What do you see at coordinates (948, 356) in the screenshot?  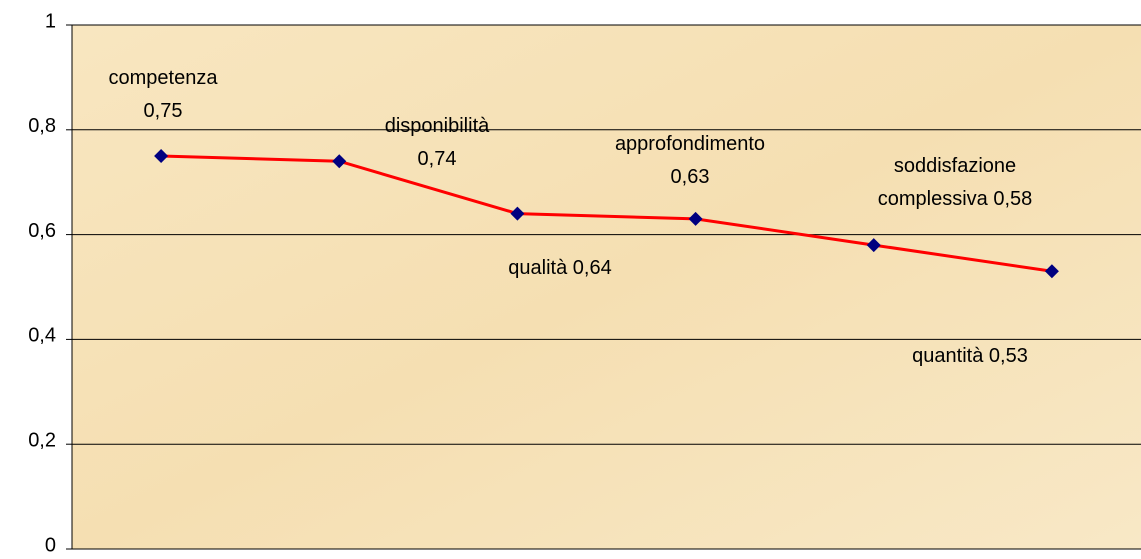 I see `category-label: quantità` at bounding box center [948, 356].